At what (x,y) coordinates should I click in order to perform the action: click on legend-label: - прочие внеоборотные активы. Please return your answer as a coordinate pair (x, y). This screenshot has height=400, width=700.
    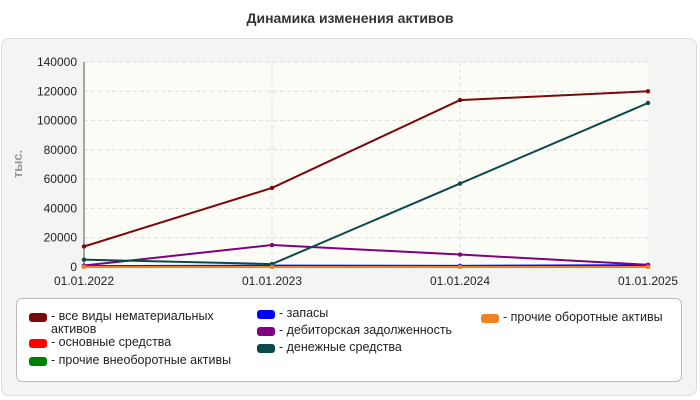
    Looking at the image, I should click on (141, 360).